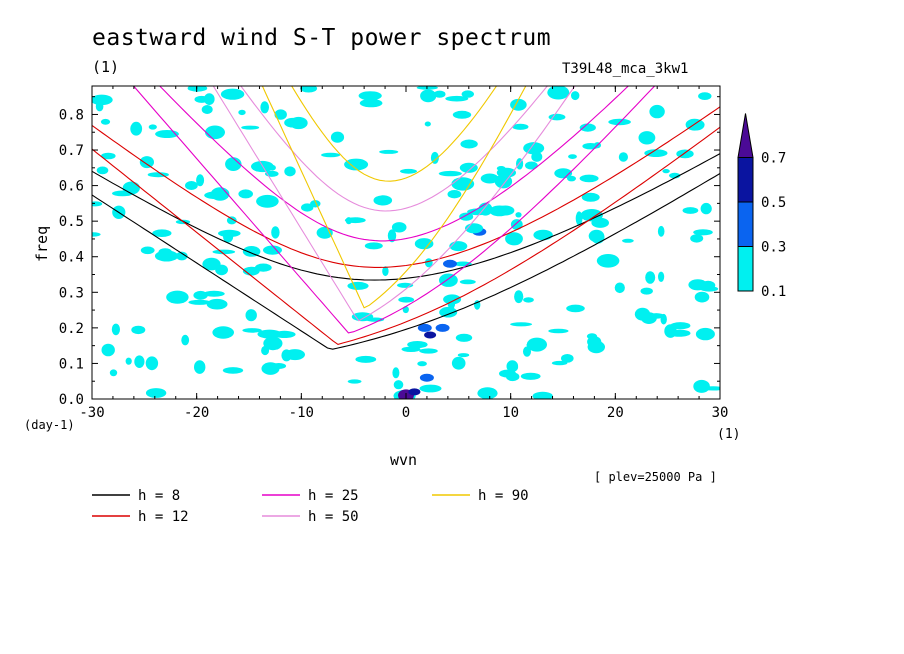 This screenshot has width=904, height=654. What do you see at coordinates (71, 400) in the screenshot?
I see `y-tick-label: 0.0` at bounding box center [71, 400].